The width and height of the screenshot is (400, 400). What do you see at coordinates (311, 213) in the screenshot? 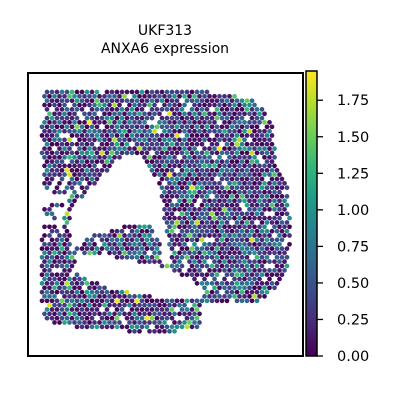
I see `colorbar-gradient` at bounding box center [311, 213].